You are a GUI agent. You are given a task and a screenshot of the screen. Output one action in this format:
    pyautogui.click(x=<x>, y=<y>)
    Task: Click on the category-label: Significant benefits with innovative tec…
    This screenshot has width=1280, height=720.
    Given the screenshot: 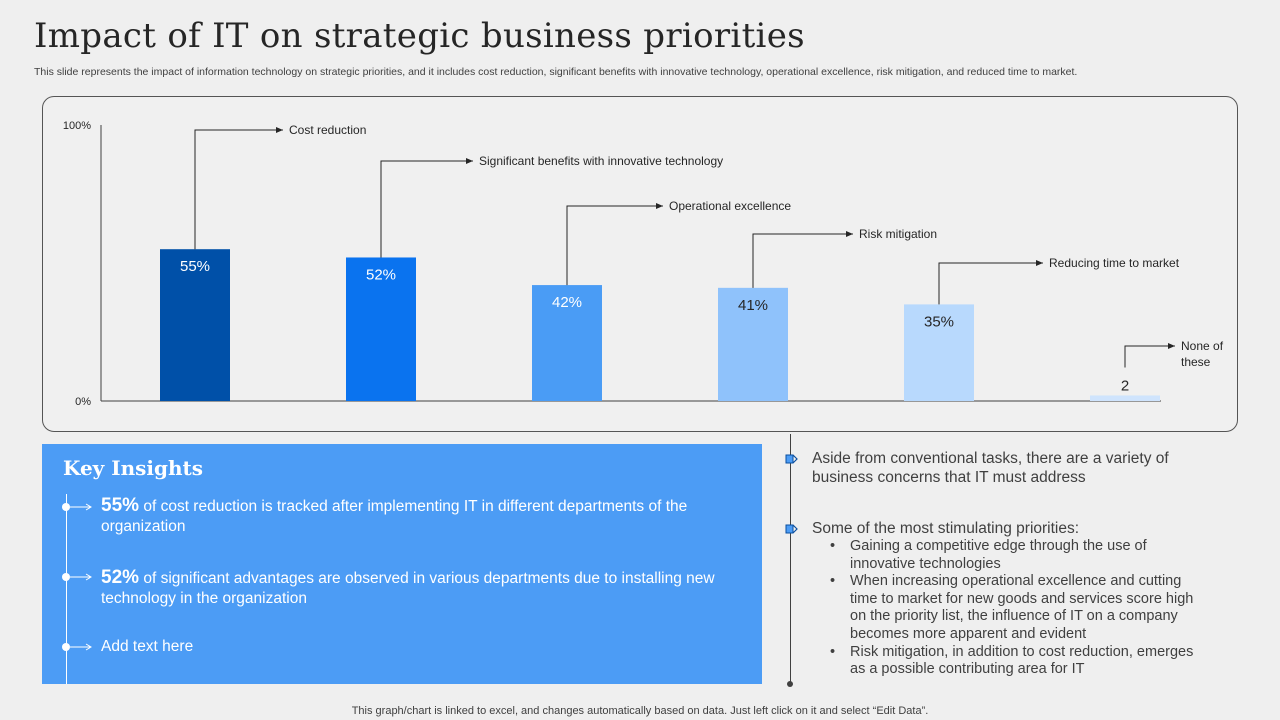 What is the action you would take?
    pyautogui.click(x=601, y=161)
    